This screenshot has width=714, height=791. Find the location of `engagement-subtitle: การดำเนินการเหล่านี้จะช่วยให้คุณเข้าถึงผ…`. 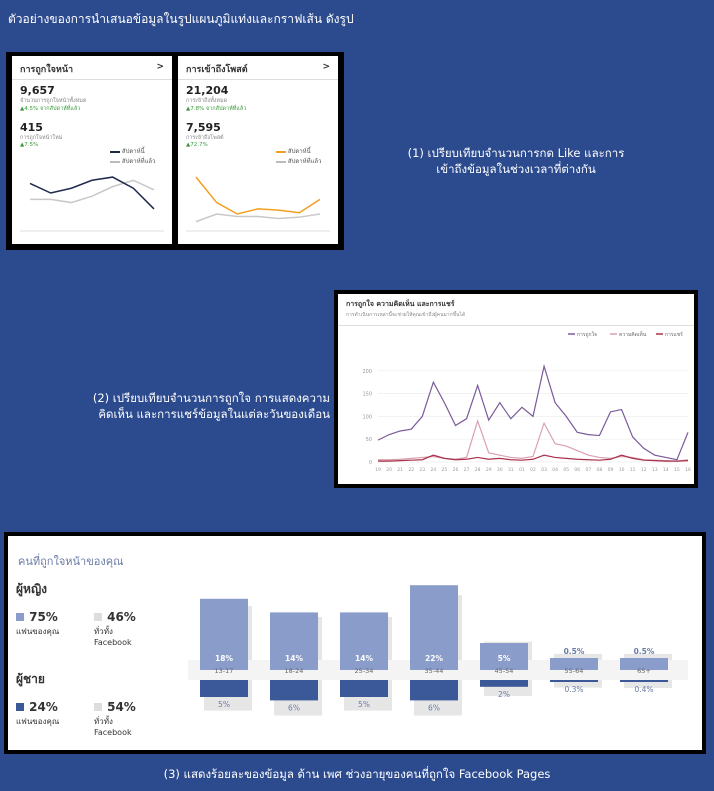

engagement-subtitle: การดำเนินการเหล่านี้จะช่วยให้คุณเข้าถึงผ… is located at coordinates (406, 315).